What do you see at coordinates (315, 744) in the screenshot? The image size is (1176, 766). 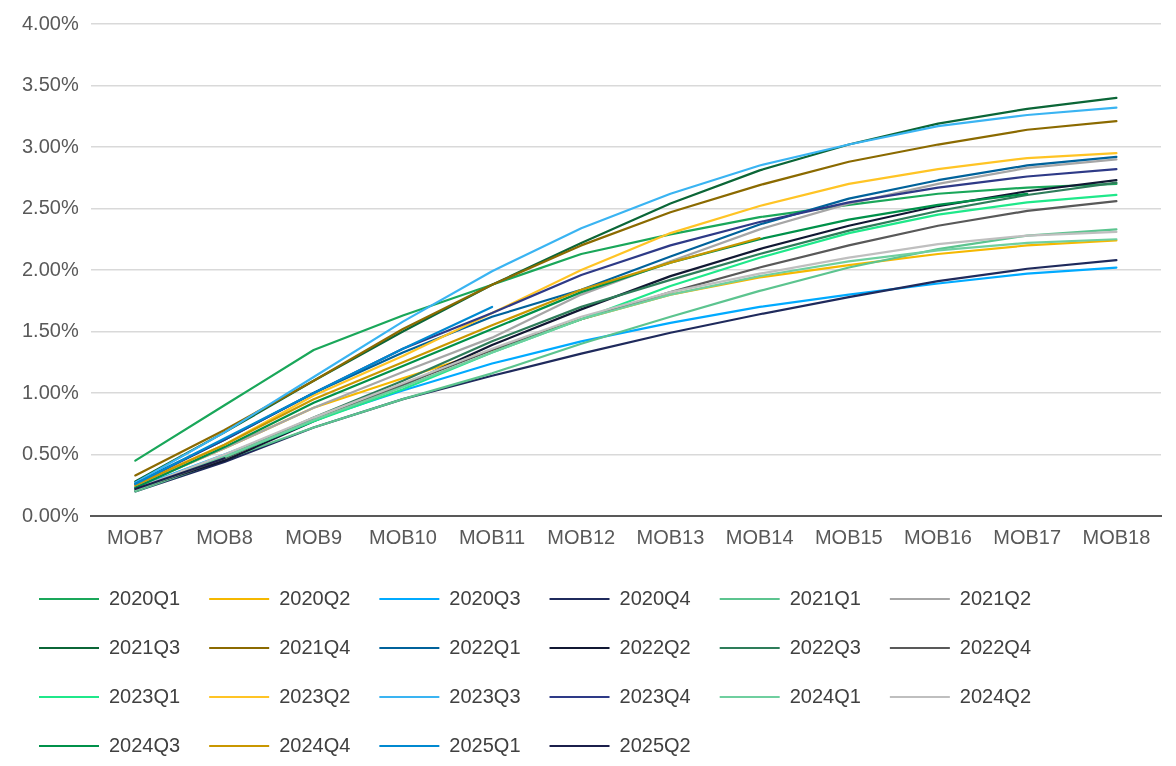 I see `legend-label: 2024Q4` at bounding box center [315, 744].